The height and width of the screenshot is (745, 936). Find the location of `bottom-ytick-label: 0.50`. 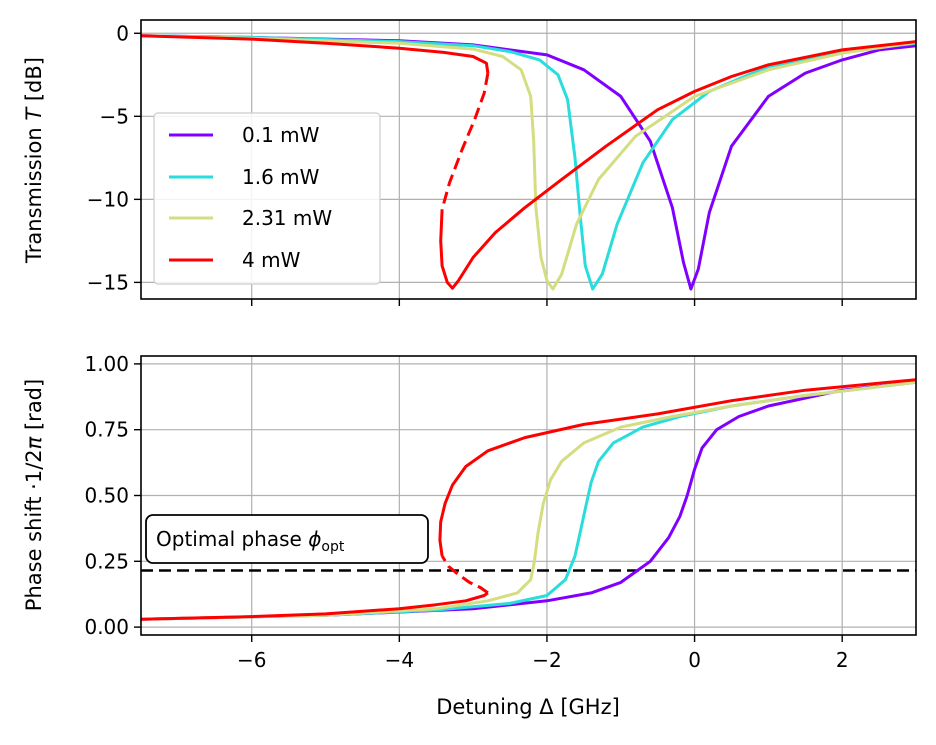

bottom-ytick-label: 0.50 is located at coordinates (106, 496).